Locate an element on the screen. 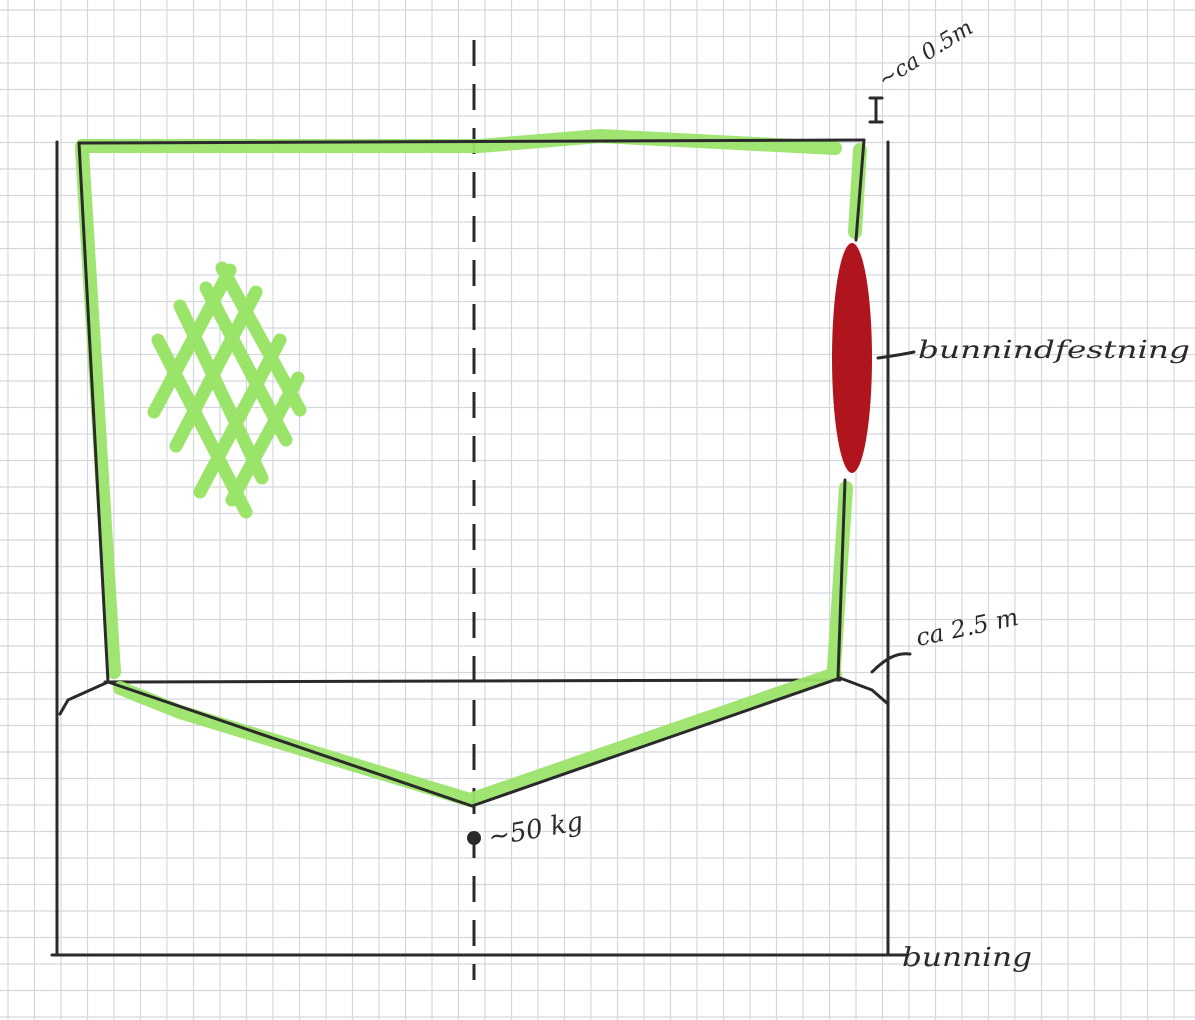 This screenshot has height=1020, width=1195. weight-label: ~50 kg is located at coordinates (535, 830).